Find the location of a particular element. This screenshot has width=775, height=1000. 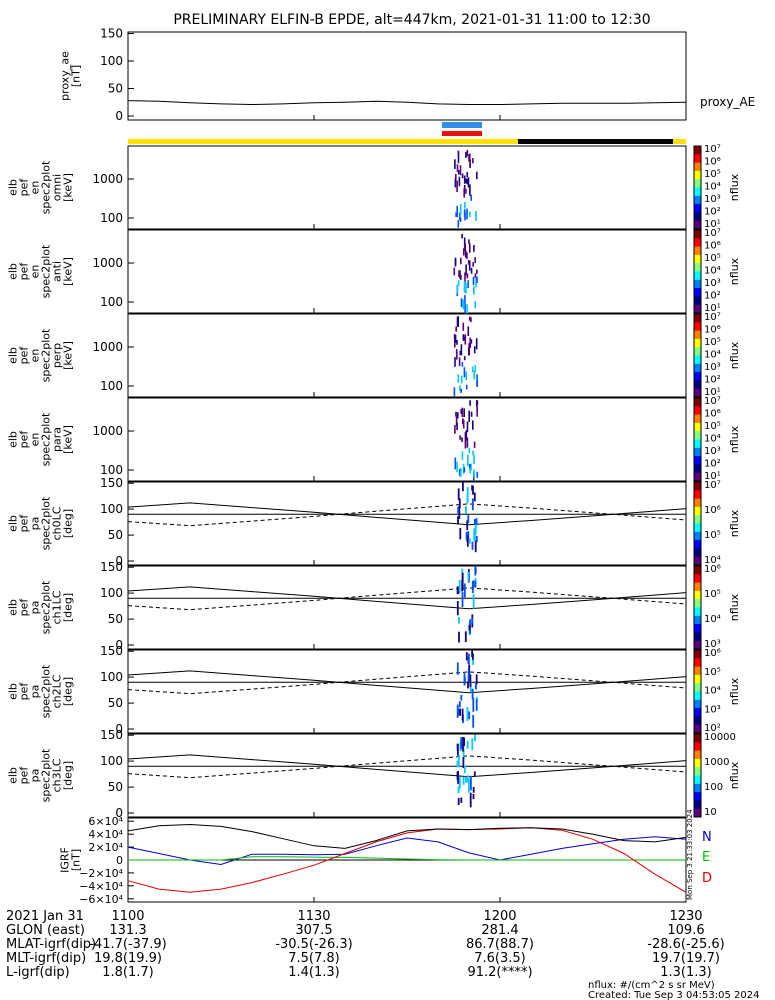

colorbar-tick-label: 10² is located at coordinates (712, 296).